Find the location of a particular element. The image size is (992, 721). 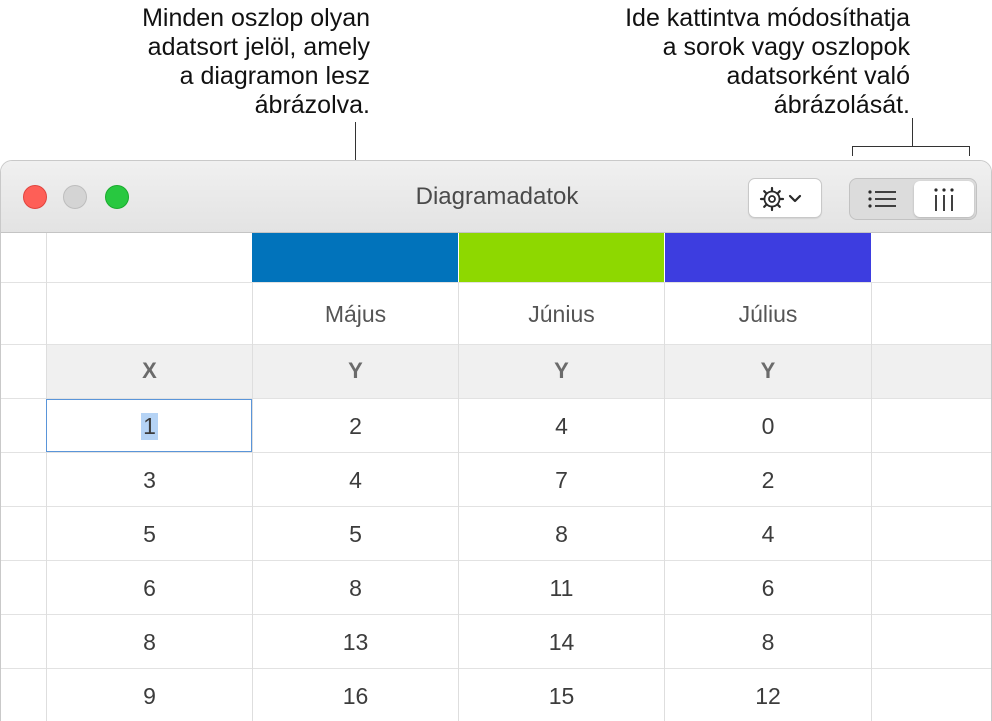

x-value-cell: 5 is located at coordinates (149, 533).